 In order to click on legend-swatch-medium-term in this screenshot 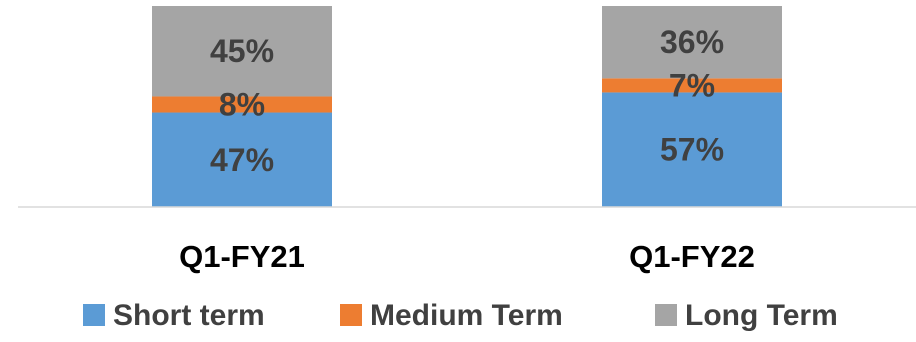, I will do `click(351, 315)`.